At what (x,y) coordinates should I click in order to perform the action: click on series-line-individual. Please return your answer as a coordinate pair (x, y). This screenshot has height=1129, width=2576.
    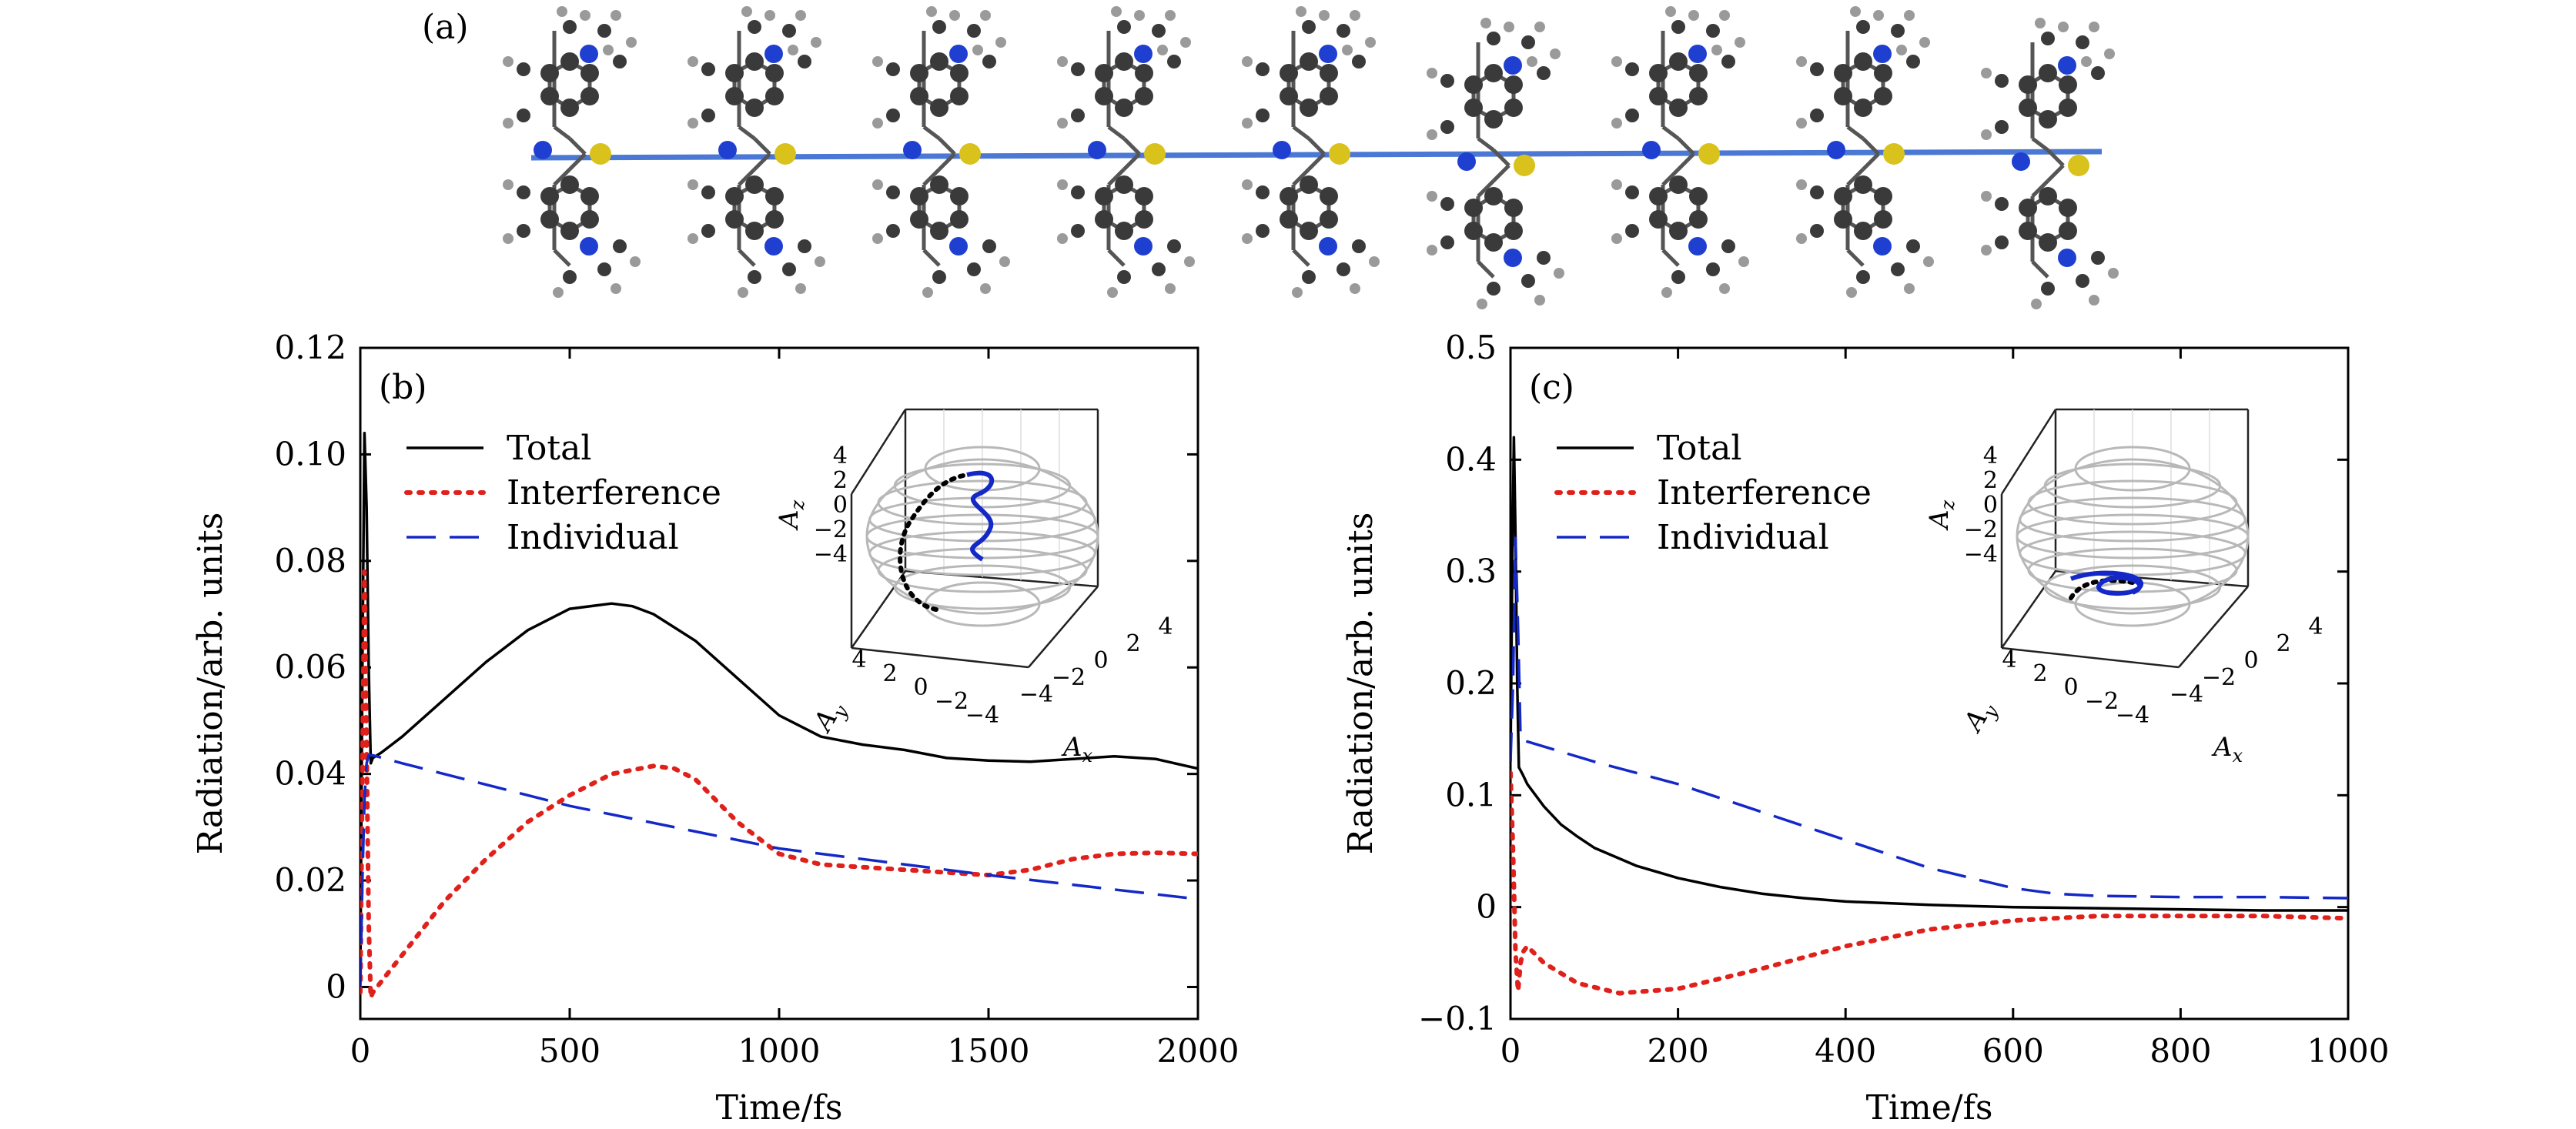
    Looking at the image, I should click on (1929, 718).